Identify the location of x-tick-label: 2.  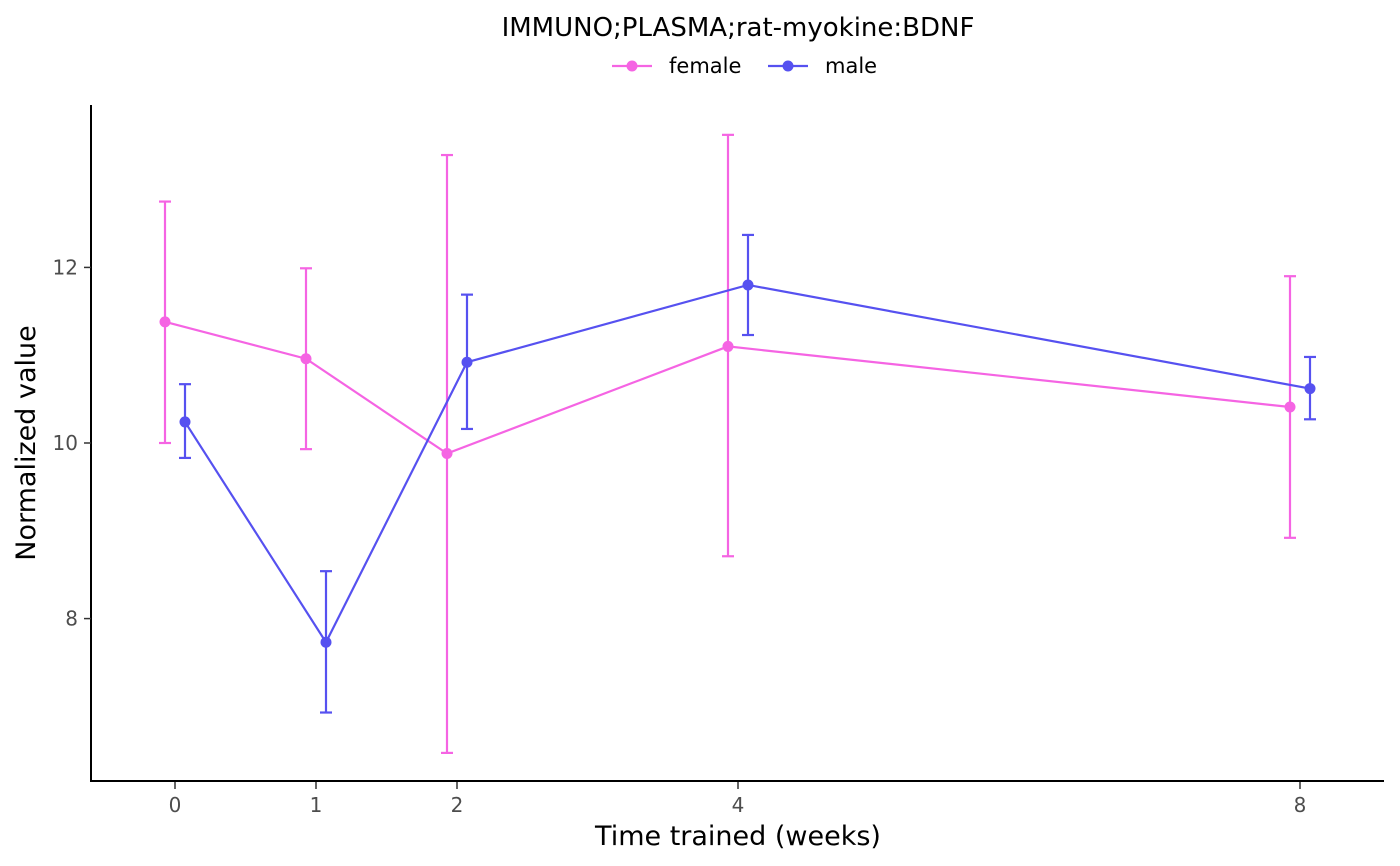
(457, 805).